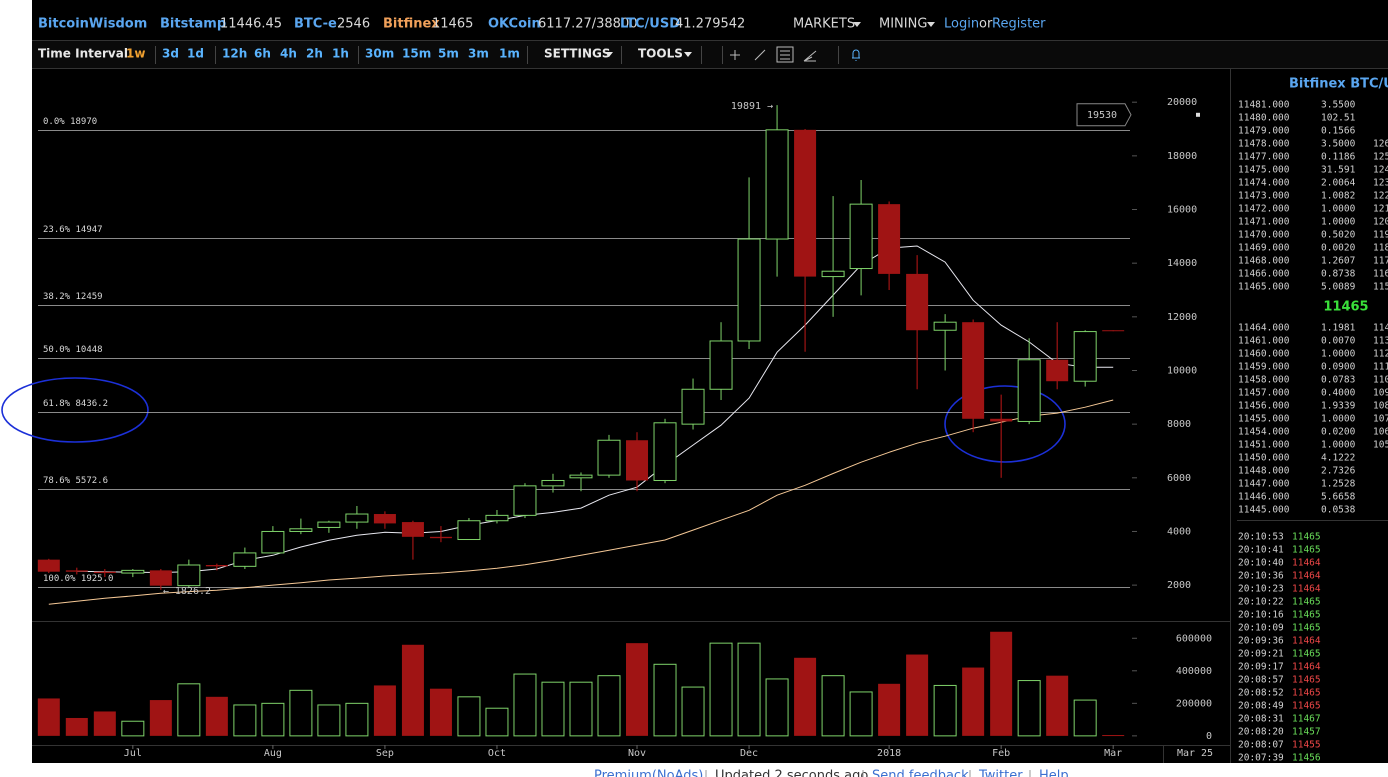 The image size is (1388, 777). I want to click on x-tick-label: Oct, so click(497, 753).